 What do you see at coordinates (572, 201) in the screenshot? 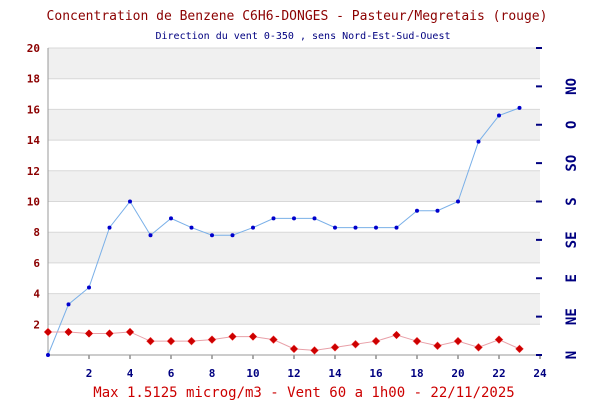
I see `wind-direction-label: S` at bounding box center [572, 201].